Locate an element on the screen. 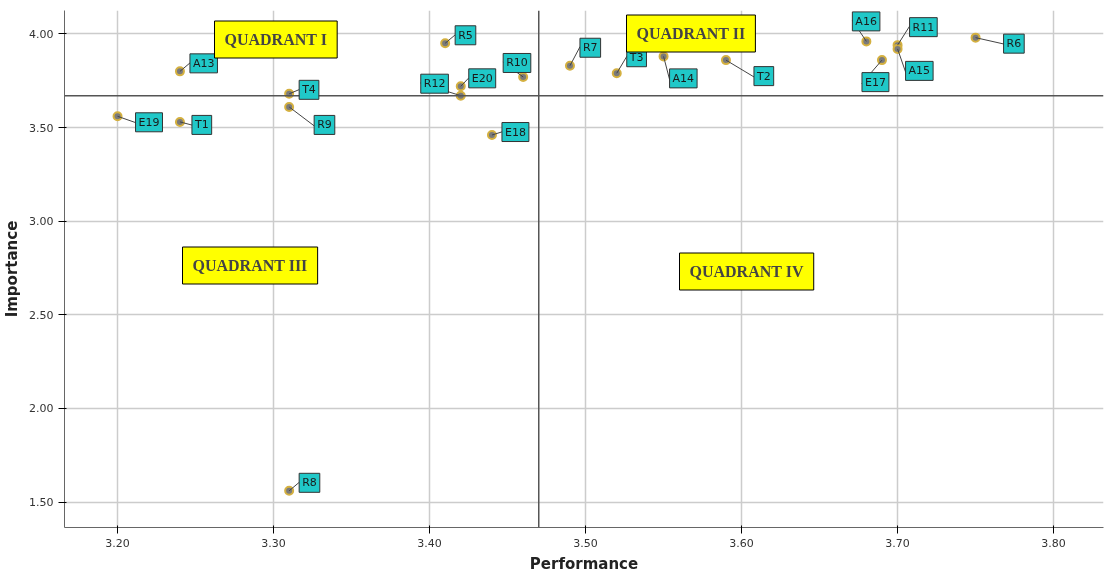  text: T1 is located at coordinates (201, 125).